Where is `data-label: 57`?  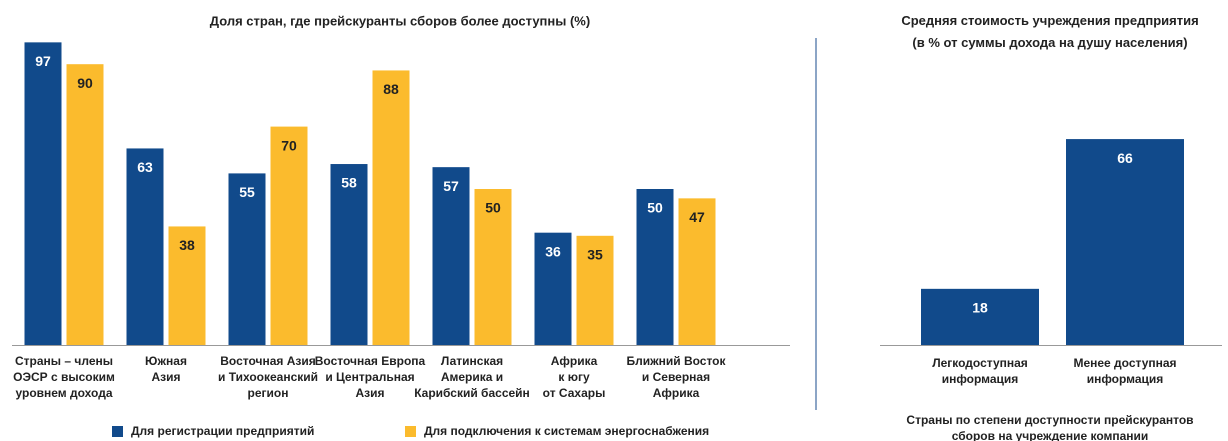
data-label: 57 is located at coordinates (451, 186).